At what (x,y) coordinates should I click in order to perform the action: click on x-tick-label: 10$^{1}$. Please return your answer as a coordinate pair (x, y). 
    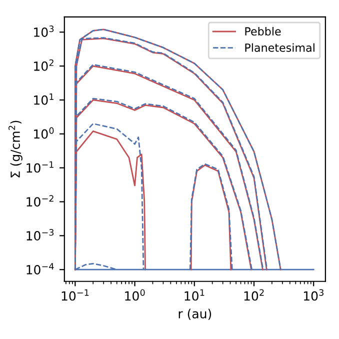
    Looking at the image, I should click on (194, 295).